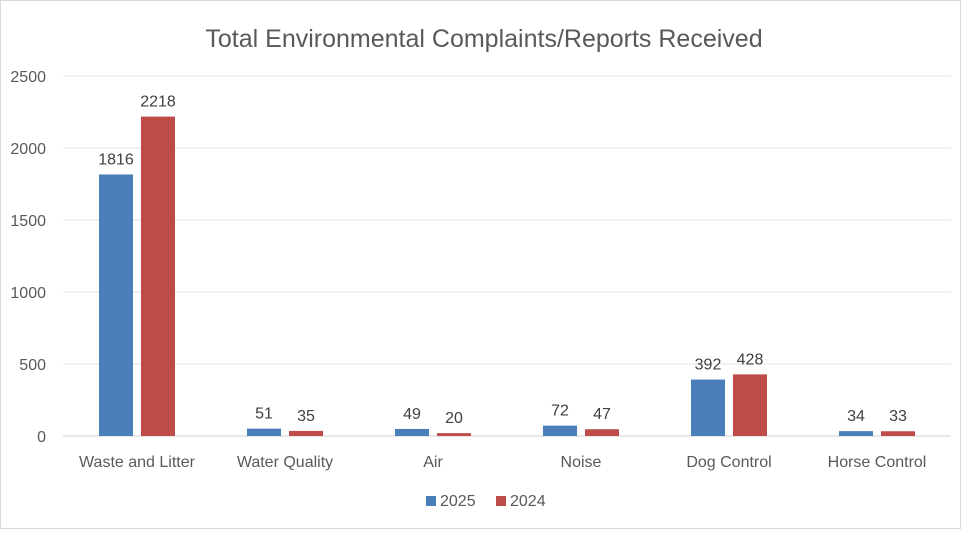 The image size is (961, 533). I want to click on x-tick-label: Horse Control, so click(877, 462).